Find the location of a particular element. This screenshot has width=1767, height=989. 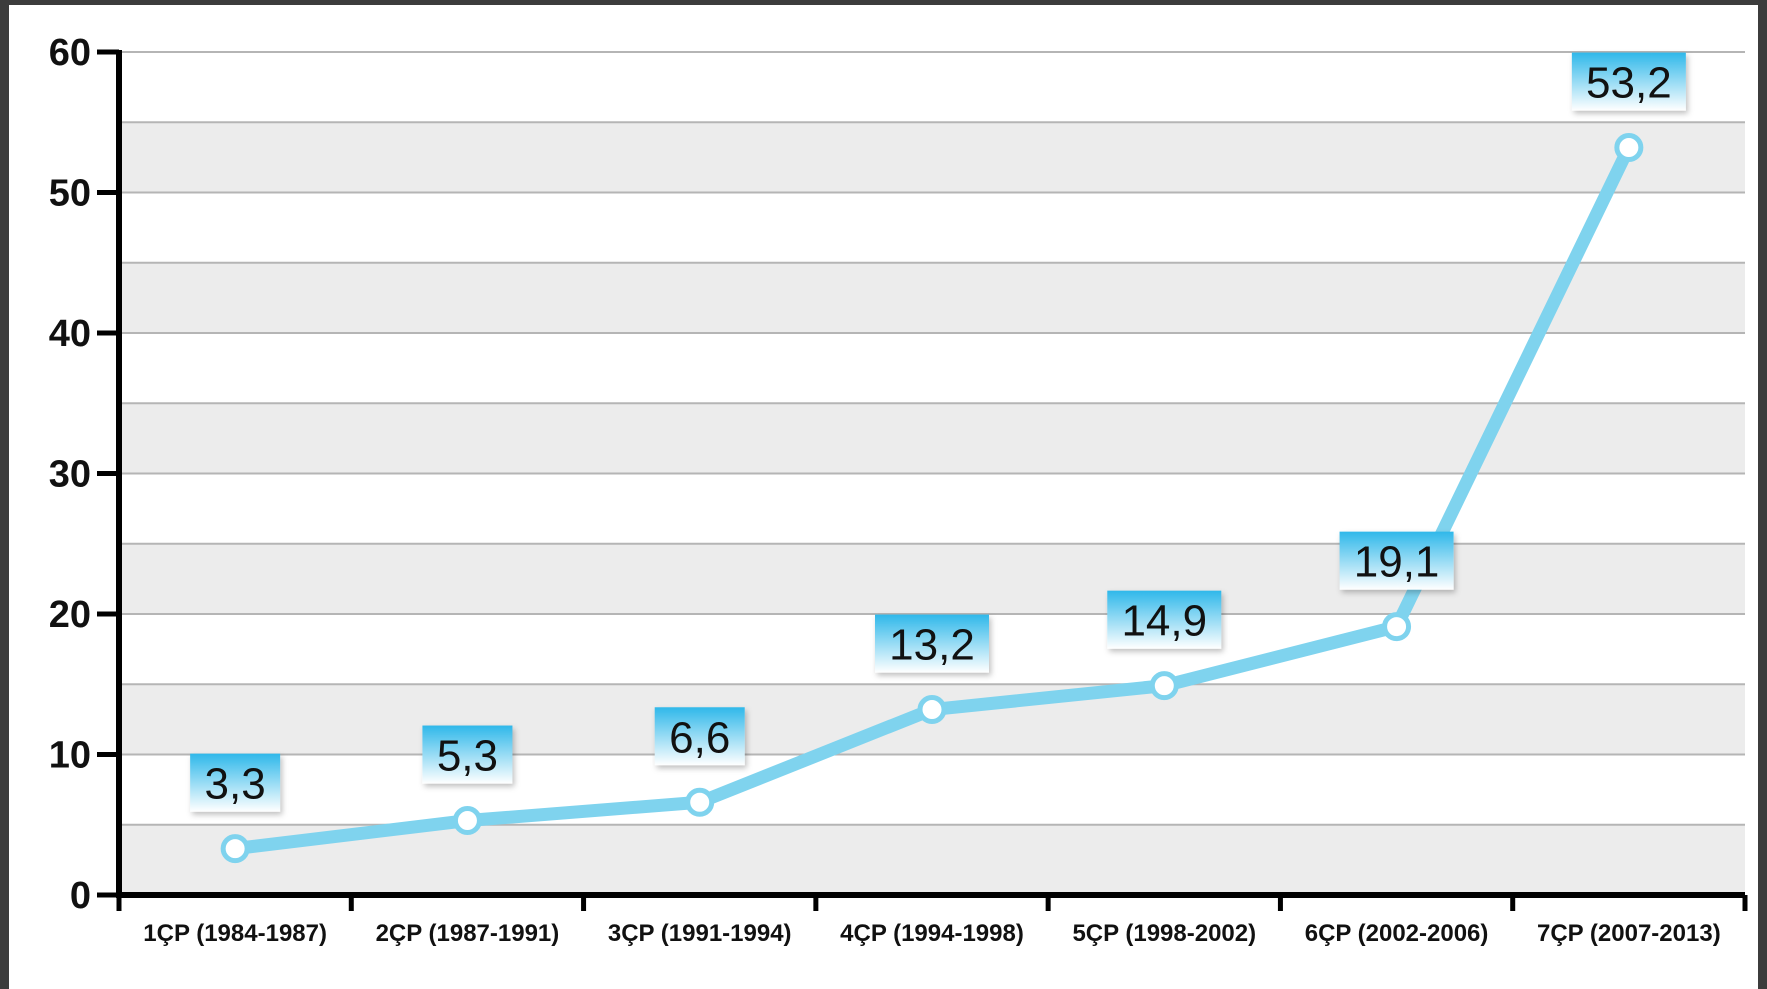

x-tick-label: 6ÇP (2002-2006) is located at coordinates (1397, 933).